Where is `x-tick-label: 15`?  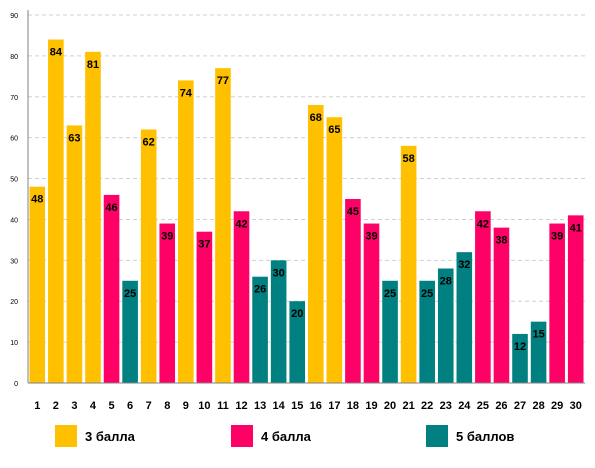 x-tick-label: 15 is located at coordinates (297, 406).